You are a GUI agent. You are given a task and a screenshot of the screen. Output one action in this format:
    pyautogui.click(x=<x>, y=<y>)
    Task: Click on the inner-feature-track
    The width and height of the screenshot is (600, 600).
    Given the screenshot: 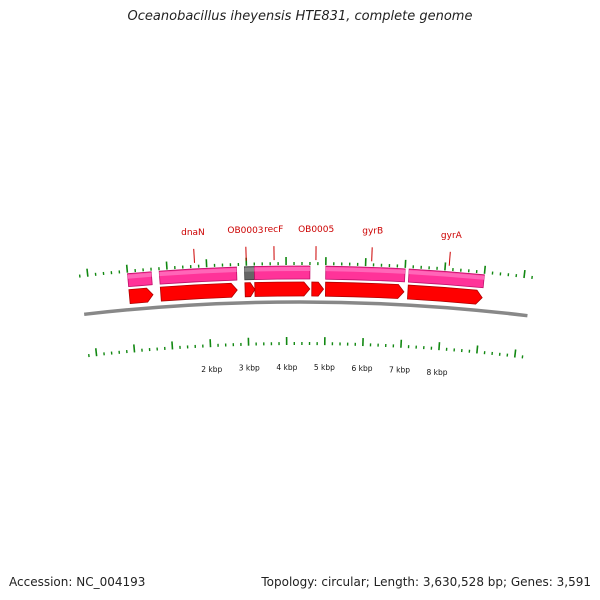 What is the action you would take?
    pyautogui.click(x=305, y=293)
    